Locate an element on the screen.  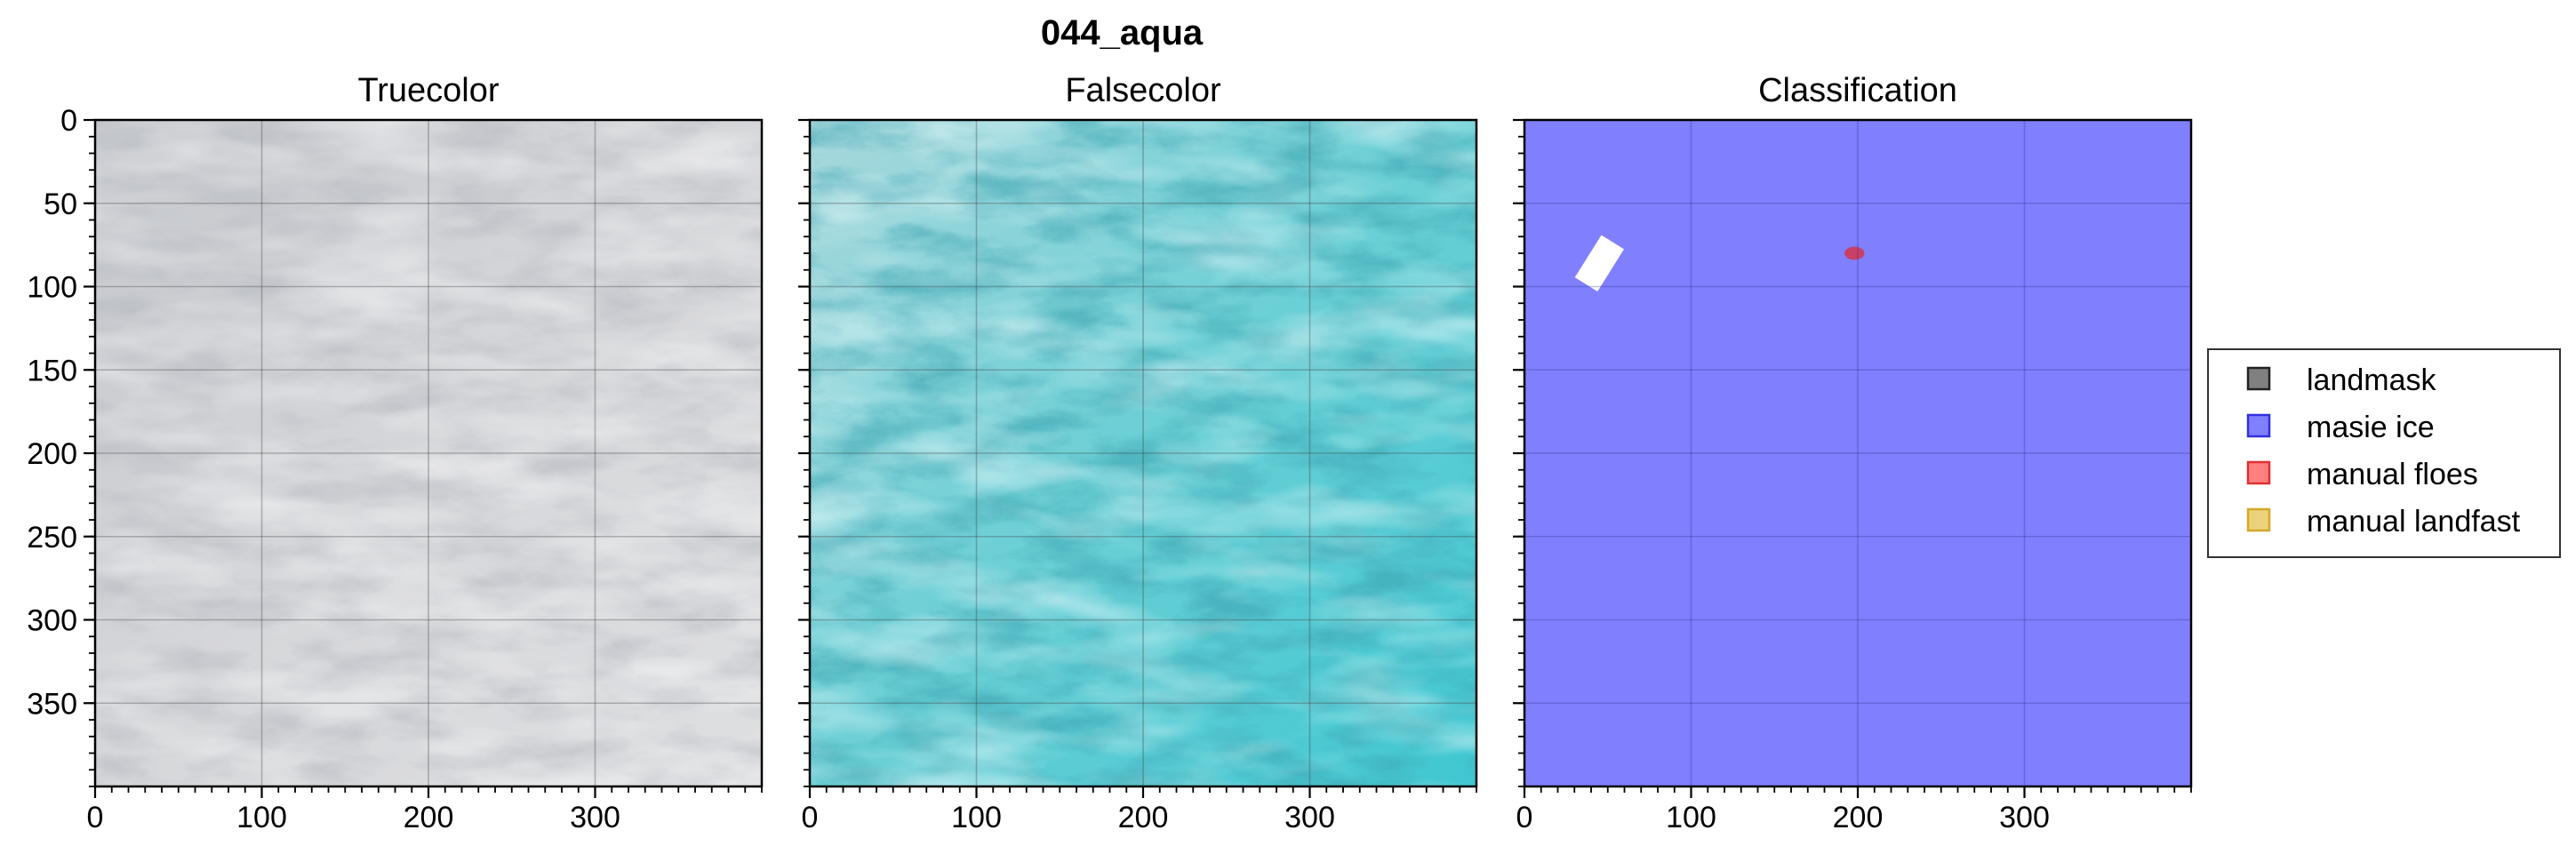
y-tick-label: 100 is located at coordinates (52, 288).